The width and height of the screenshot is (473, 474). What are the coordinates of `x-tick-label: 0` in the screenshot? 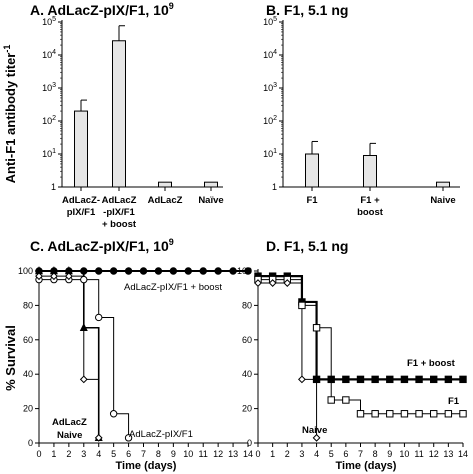 It's located at (38, 454).